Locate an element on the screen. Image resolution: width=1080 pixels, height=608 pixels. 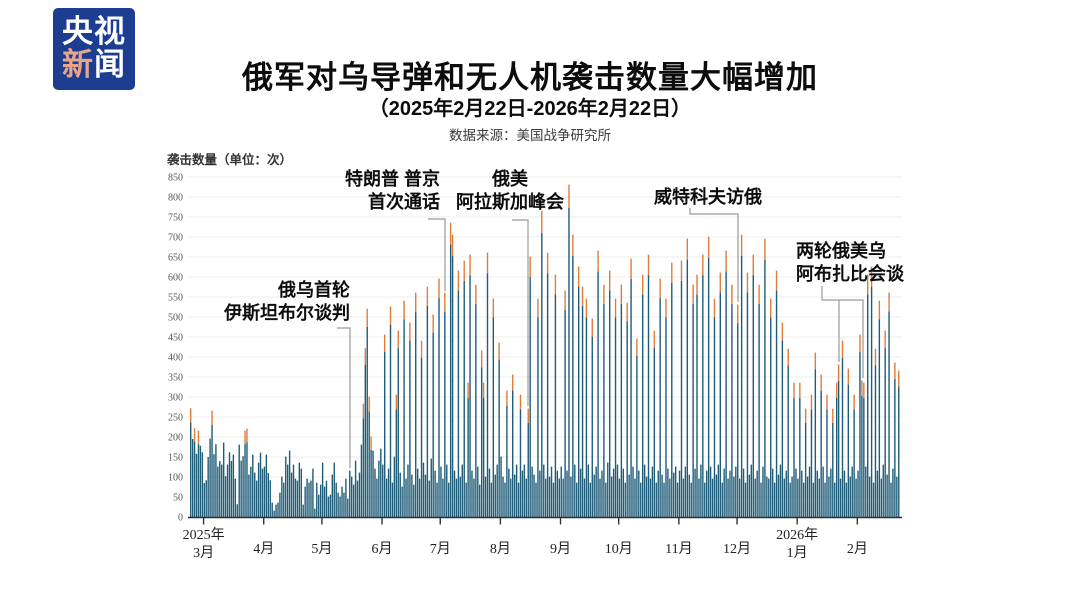
y-tick-label: 450 is located at coordinates (175, 338).